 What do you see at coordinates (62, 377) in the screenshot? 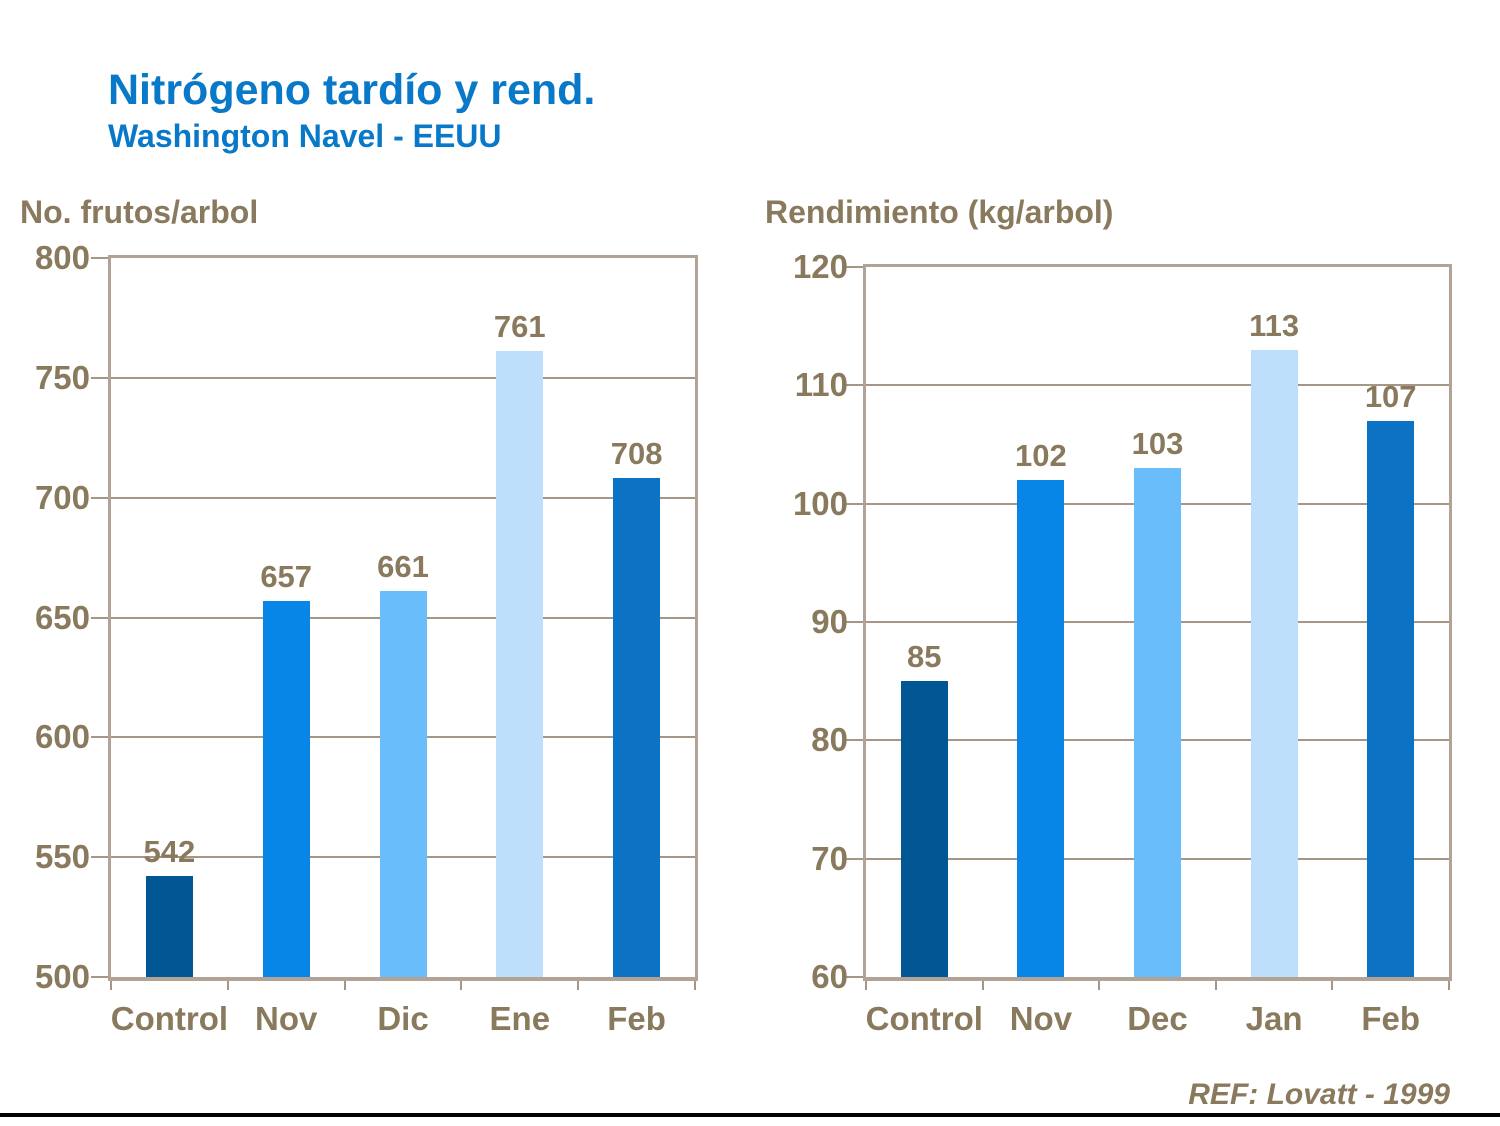
I see `y-tick-label: 750` at bounding box center [62, 377].